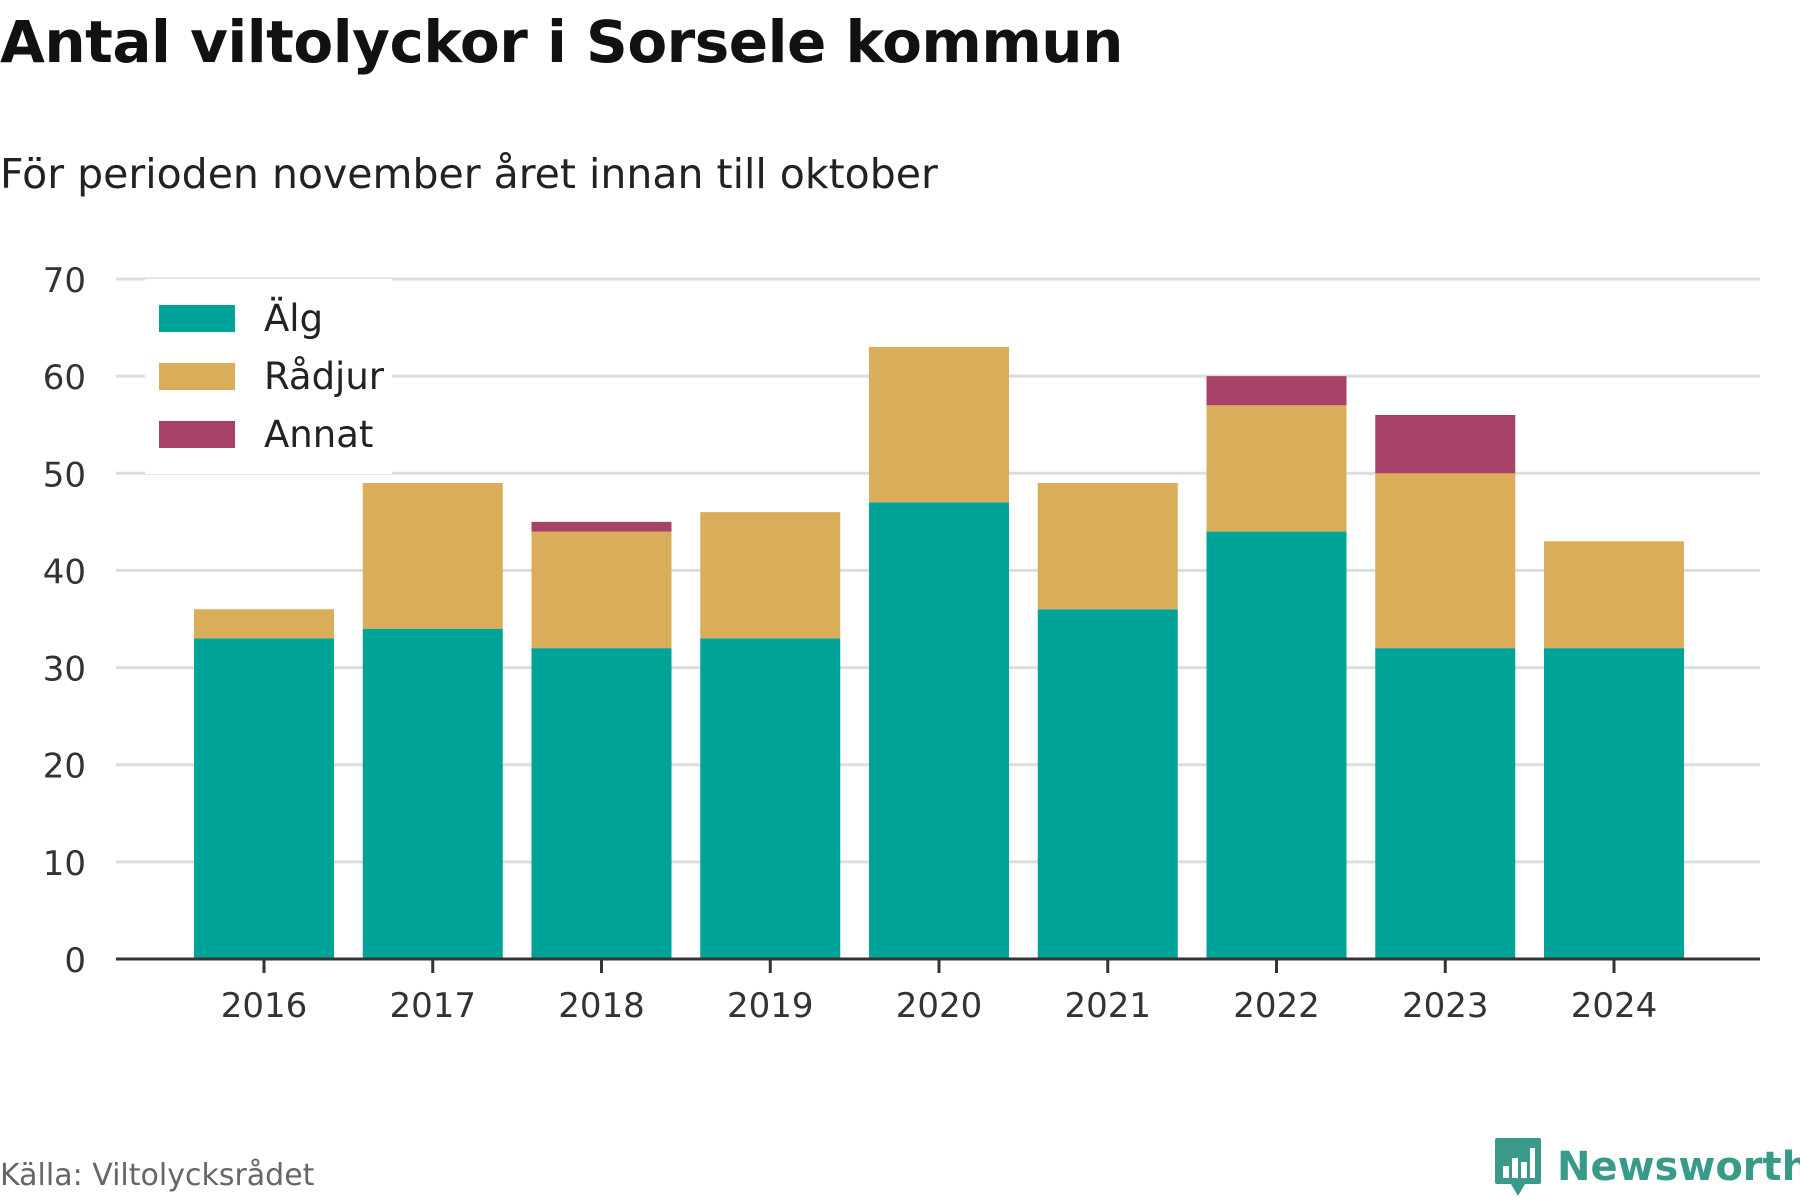 The image size is (1800, 1200). What do you see at coordinates (939, 1006) in the screenshot?
I see `x-tick-label: 2020` at bounding box center [939, 1006].